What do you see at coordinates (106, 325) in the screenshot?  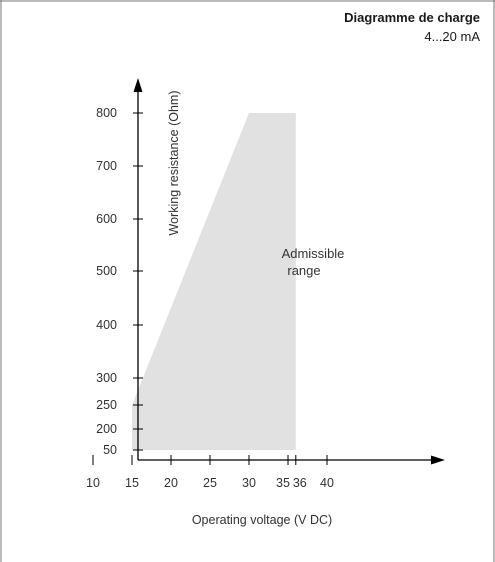 I see `y-tick-label-400: 400` at bounding box center [106, 325].